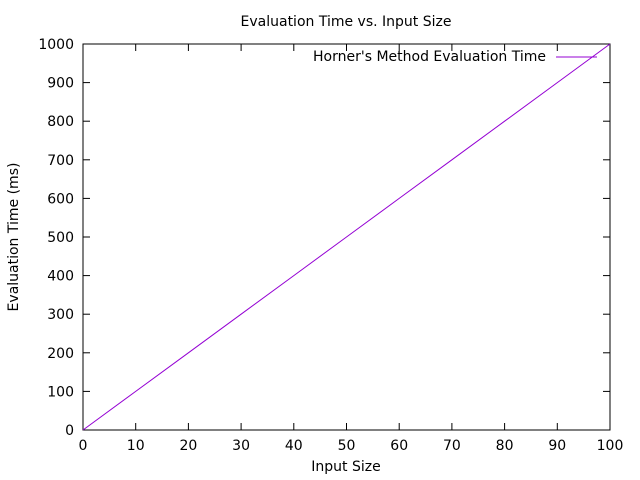  Describe the element at coordinates (56, 45) in the screenshot. I see `y-tick-label-1000: 1000` at that location.